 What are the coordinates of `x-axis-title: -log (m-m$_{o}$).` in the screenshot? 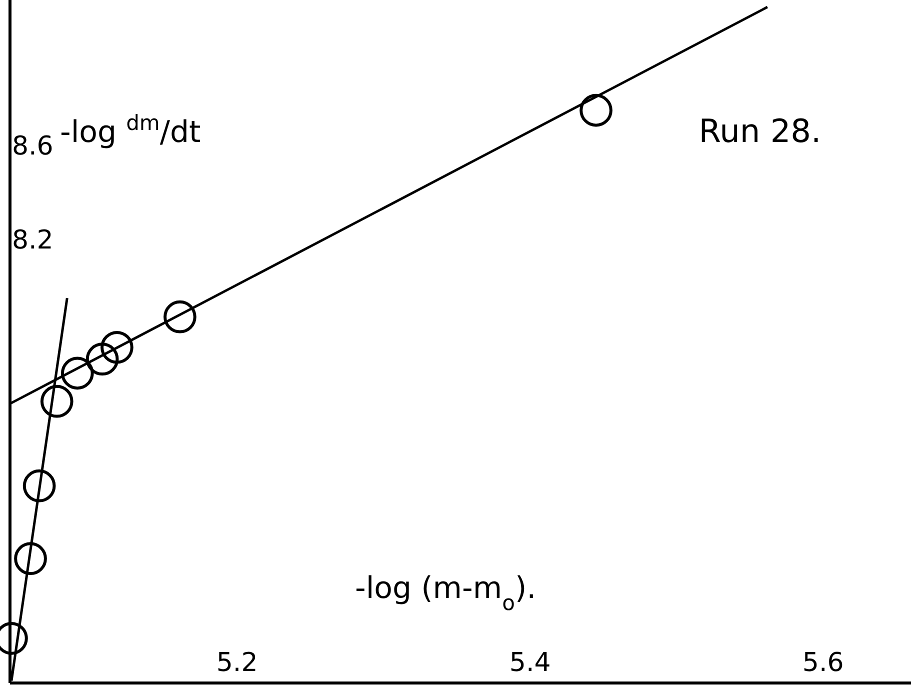 It's located at (445, 593).